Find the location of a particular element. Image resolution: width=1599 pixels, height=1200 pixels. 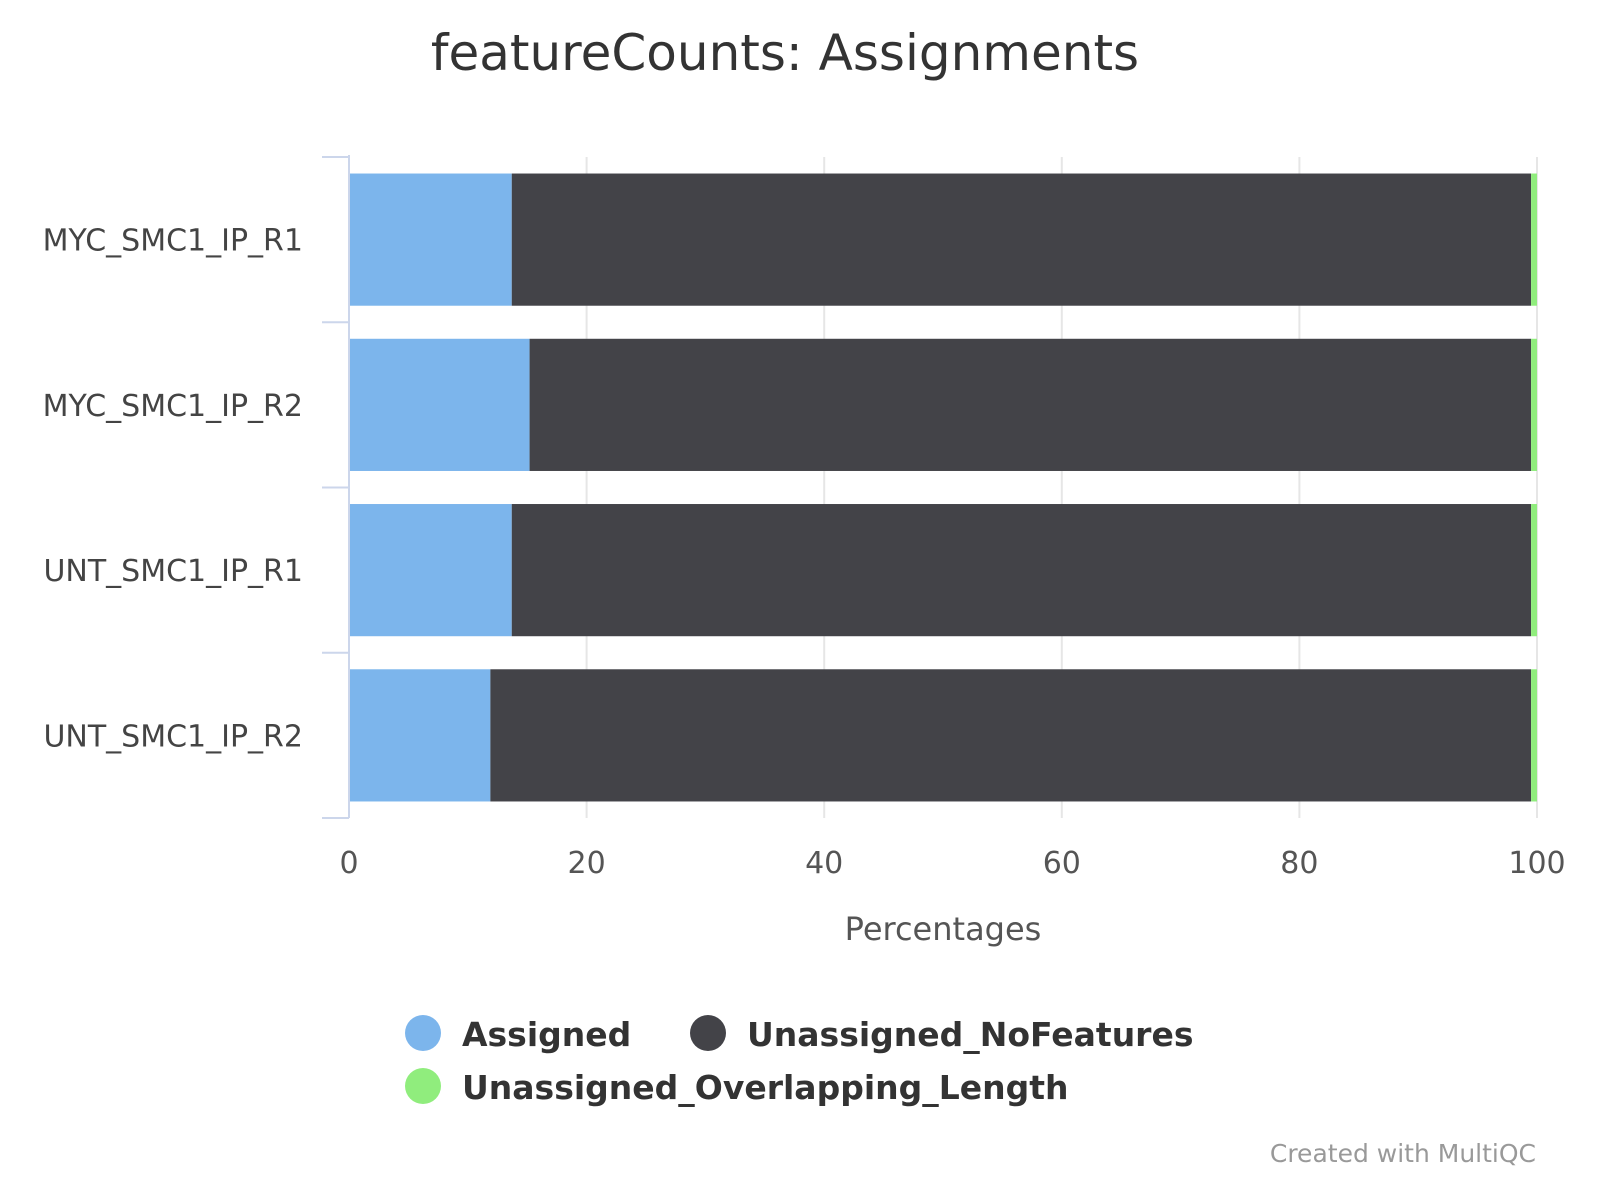

credit-text: Created with MultiQC is located at coordinates (1403, 1153).